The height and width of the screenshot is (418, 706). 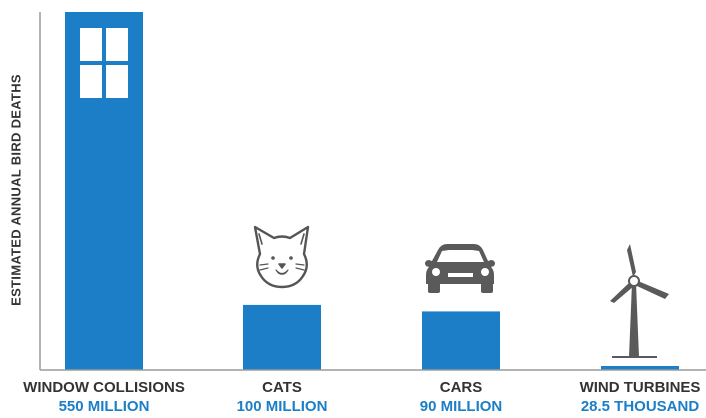 I want to click on bar-cars, so click(x=461, y=340).